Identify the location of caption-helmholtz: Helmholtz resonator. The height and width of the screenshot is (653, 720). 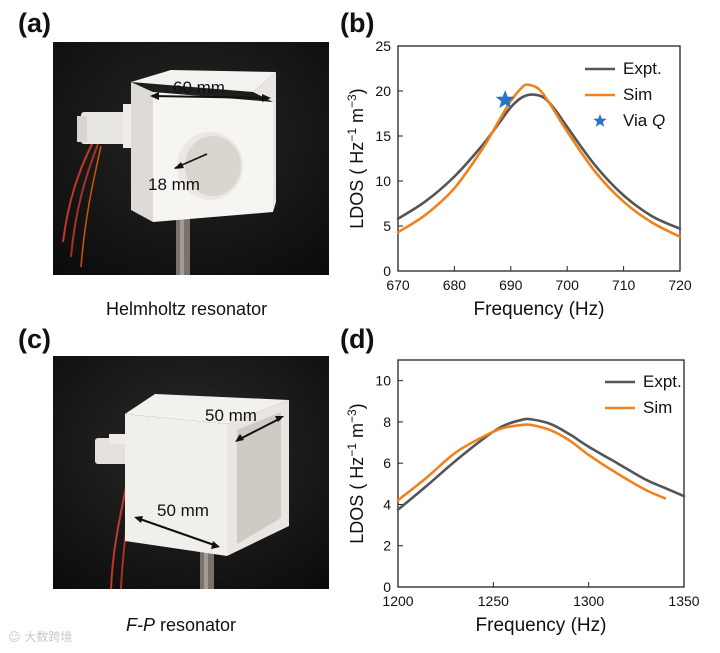
(187, 309).